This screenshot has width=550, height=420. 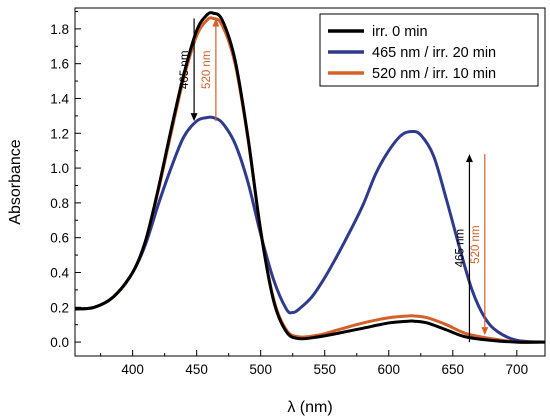 I want to click on annotation-label-1: 520 nm, so click(x=207, y=70).